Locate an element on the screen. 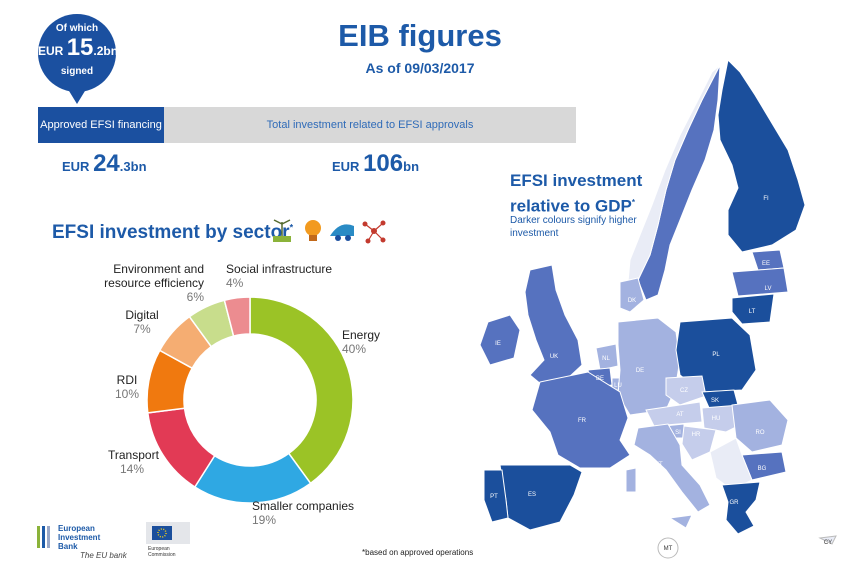 This screenshot has width=850, height=583. label-social-infrastructure: Social infrastructure 4% is located at coordinates (279, 276).